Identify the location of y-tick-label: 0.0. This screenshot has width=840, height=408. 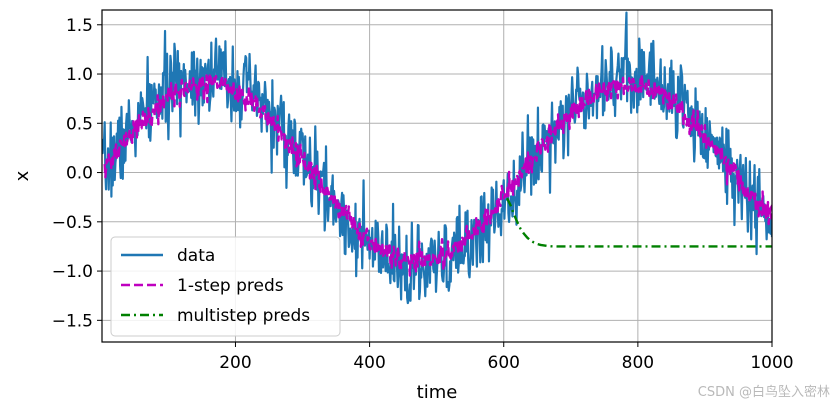
(79, 174).